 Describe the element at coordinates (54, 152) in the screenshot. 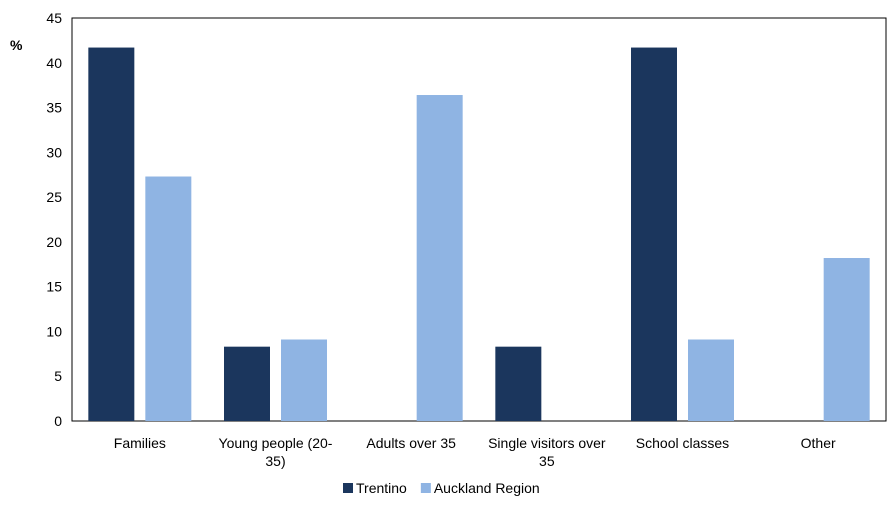

I see `y-tick-label: 30` at that location.